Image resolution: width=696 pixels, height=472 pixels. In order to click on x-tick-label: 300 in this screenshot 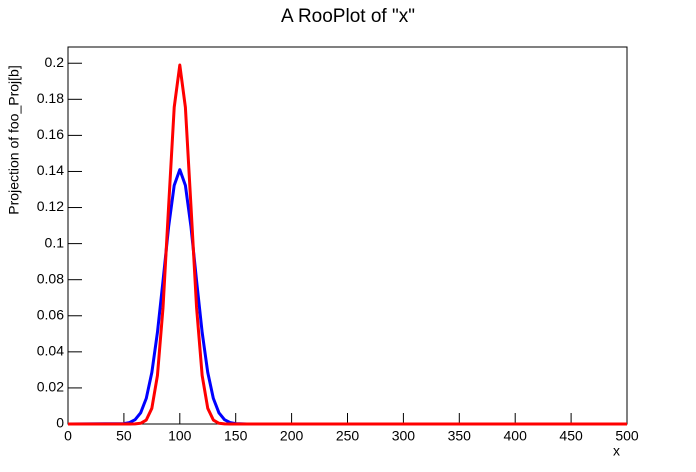, I will do `click(404, 436)`.